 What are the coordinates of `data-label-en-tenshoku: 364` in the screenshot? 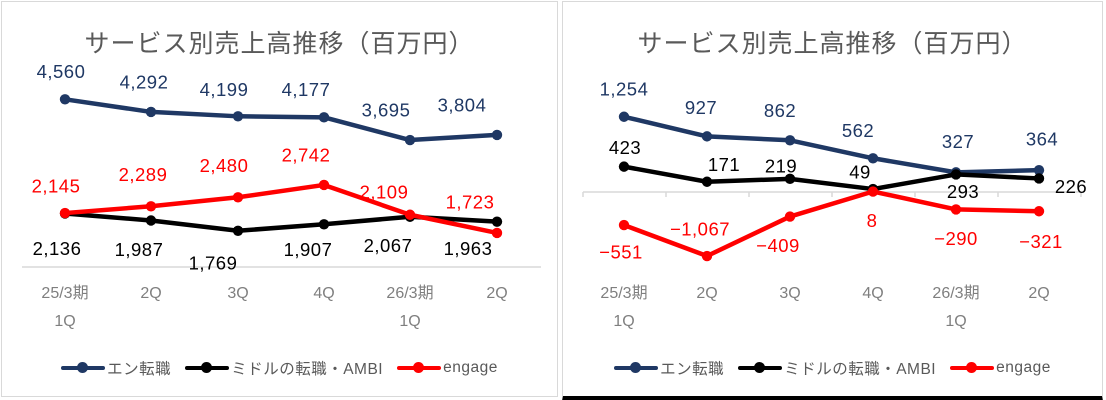 It's located at (1042, 139).